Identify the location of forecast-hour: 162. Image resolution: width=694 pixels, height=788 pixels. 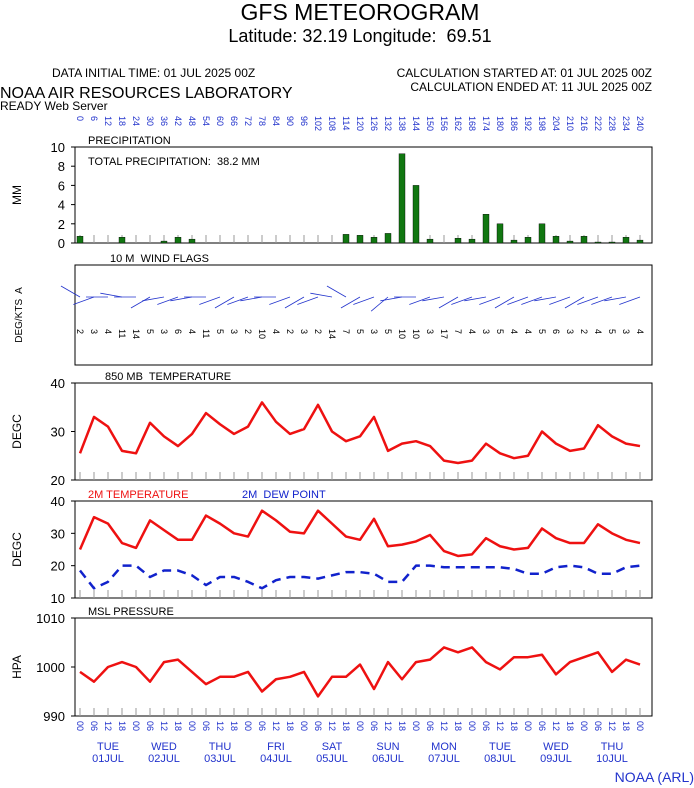
(458, 123).